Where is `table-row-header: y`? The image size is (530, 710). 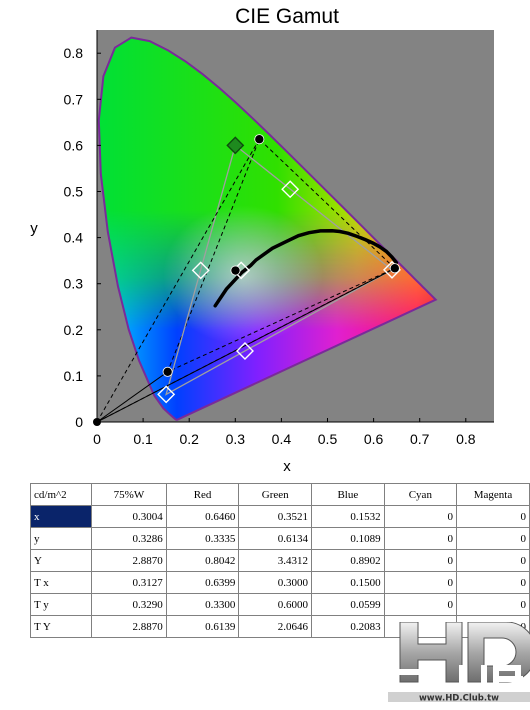 table-row-header: y is located at coordinates (61, 538).